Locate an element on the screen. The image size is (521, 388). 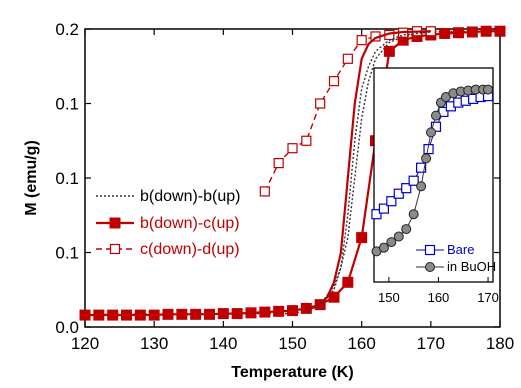
legend-label: b(down)-c(up) is located at coordinates (190, 223).